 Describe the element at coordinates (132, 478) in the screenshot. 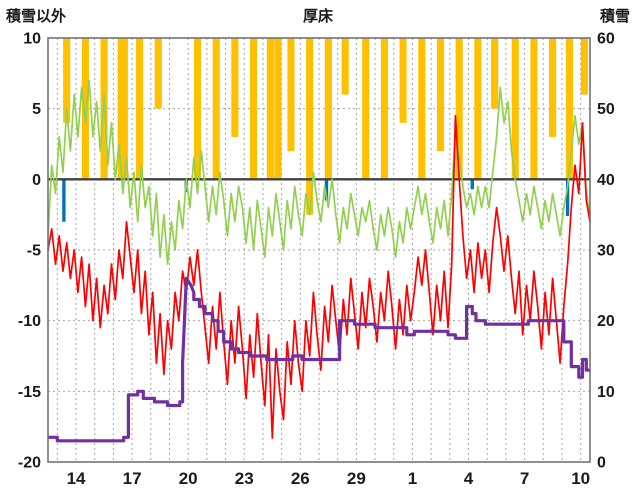

I see `x-axis-tick-label: 17` at that location.